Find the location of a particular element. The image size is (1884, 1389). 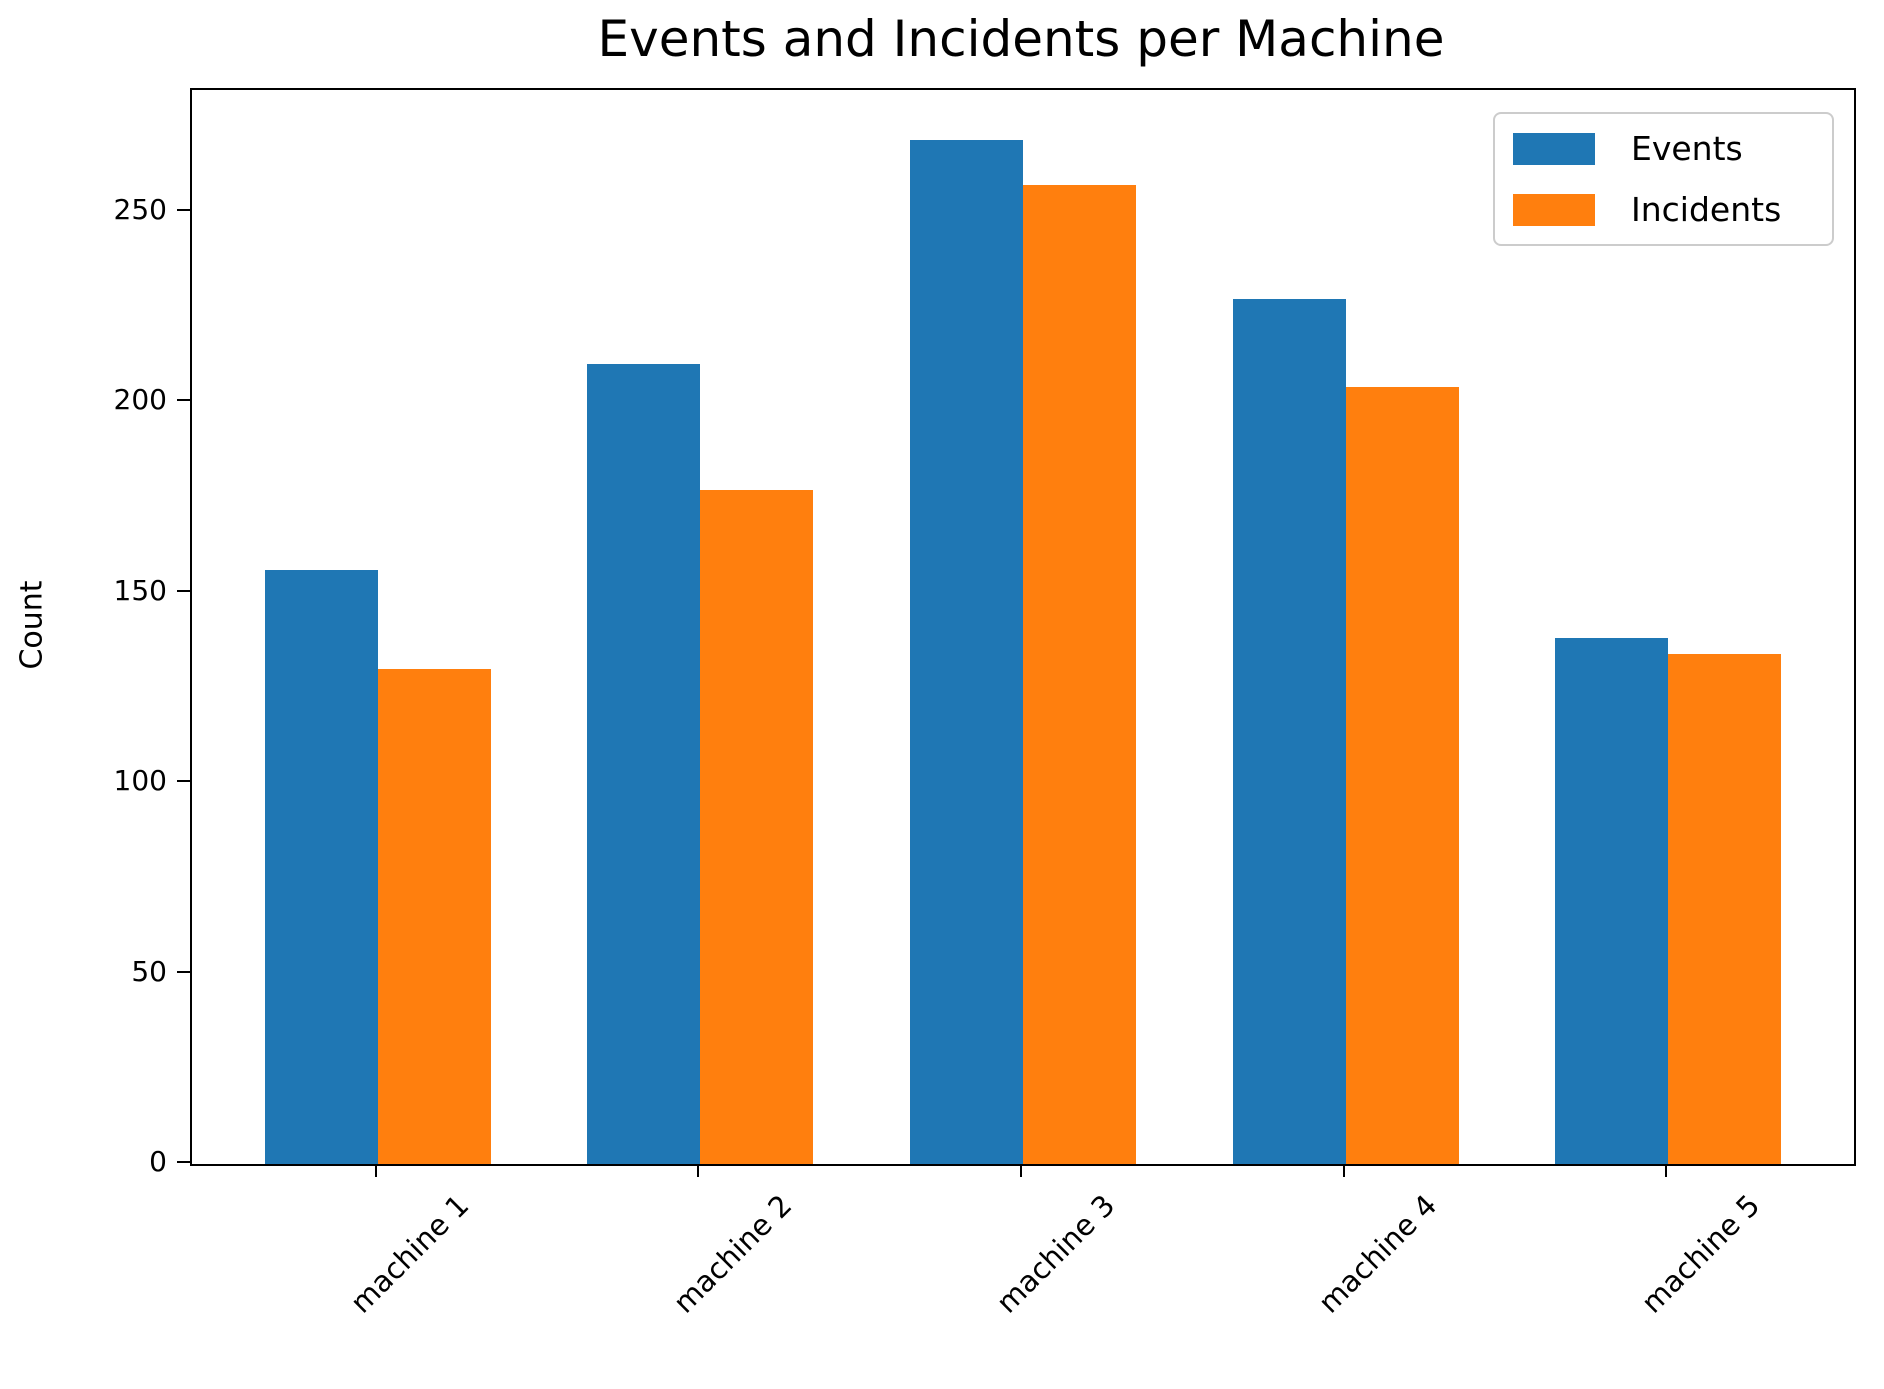

y-tick-label-200: 200 is located at coordinates (140, 400).